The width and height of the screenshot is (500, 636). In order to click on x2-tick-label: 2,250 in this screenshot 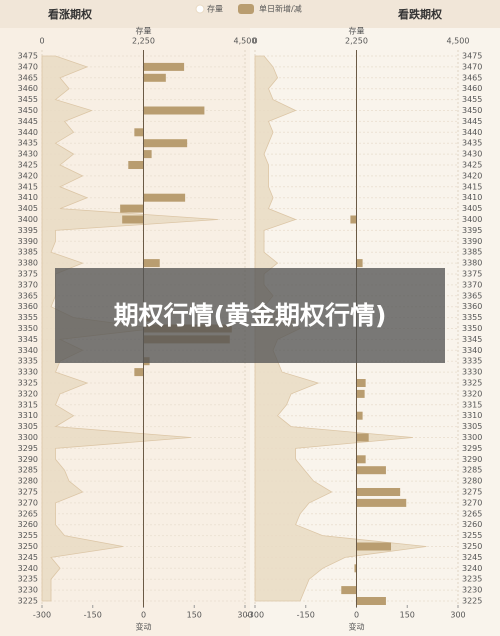, I will do `click(356, 41)`.